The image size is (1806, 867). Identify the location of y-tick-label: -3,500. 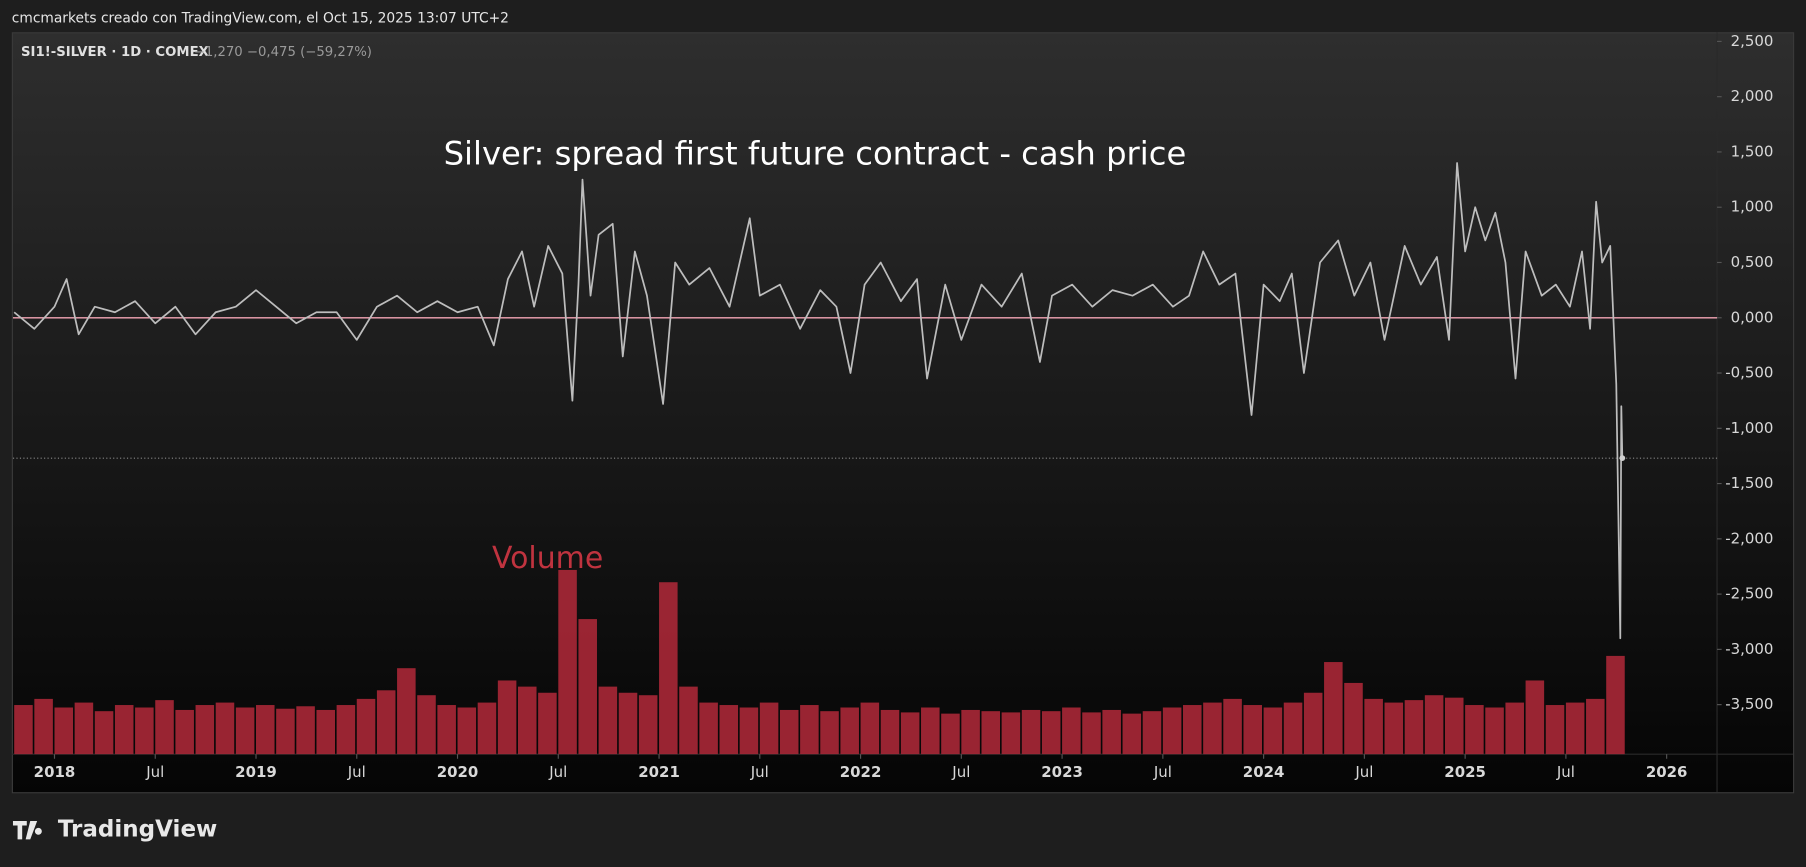
(1749, 704).